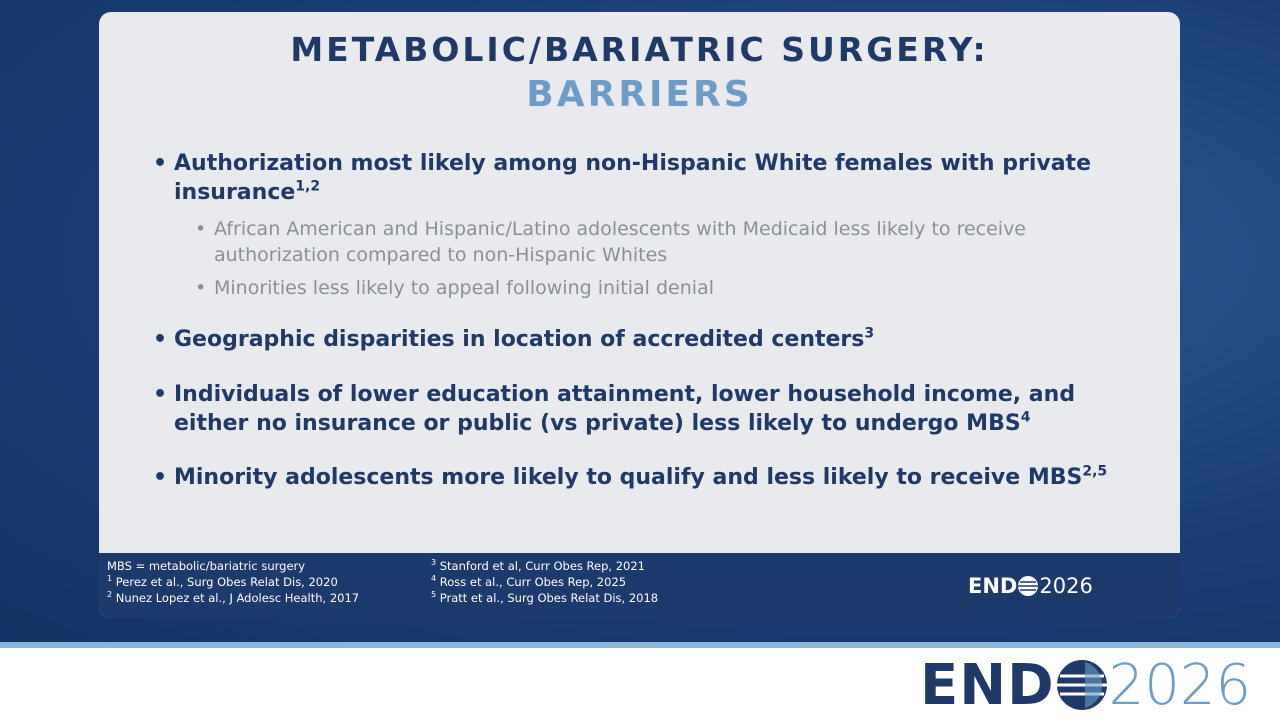 Image resolution: width=1280 pixels, height=720 pixels. Describe the element at coordinates (110, 579) in the screenshot. I see `ref-num: 1` at that location.